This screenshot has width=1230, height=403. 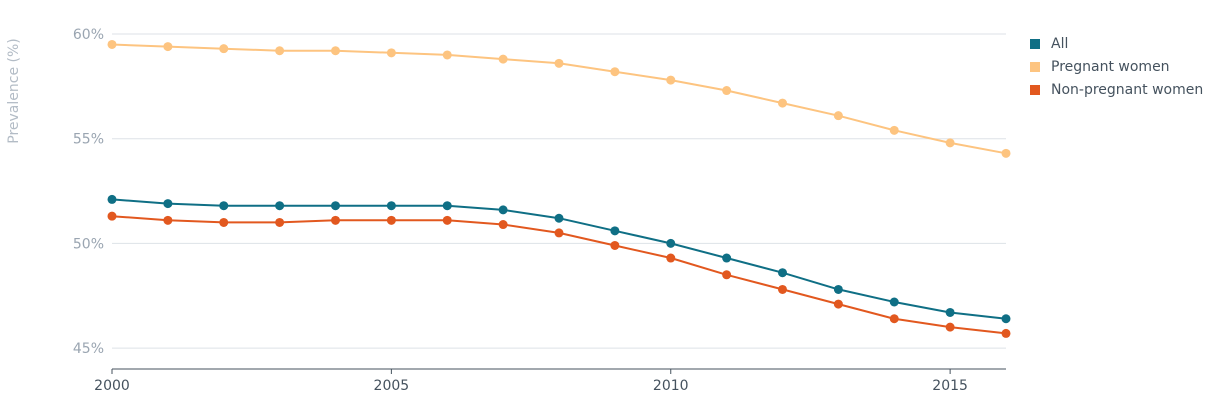 What do you see at coordinates (88, 349) in the screenshot?
I see `y-tick-label: 45%` at bounding box center [88, 349].